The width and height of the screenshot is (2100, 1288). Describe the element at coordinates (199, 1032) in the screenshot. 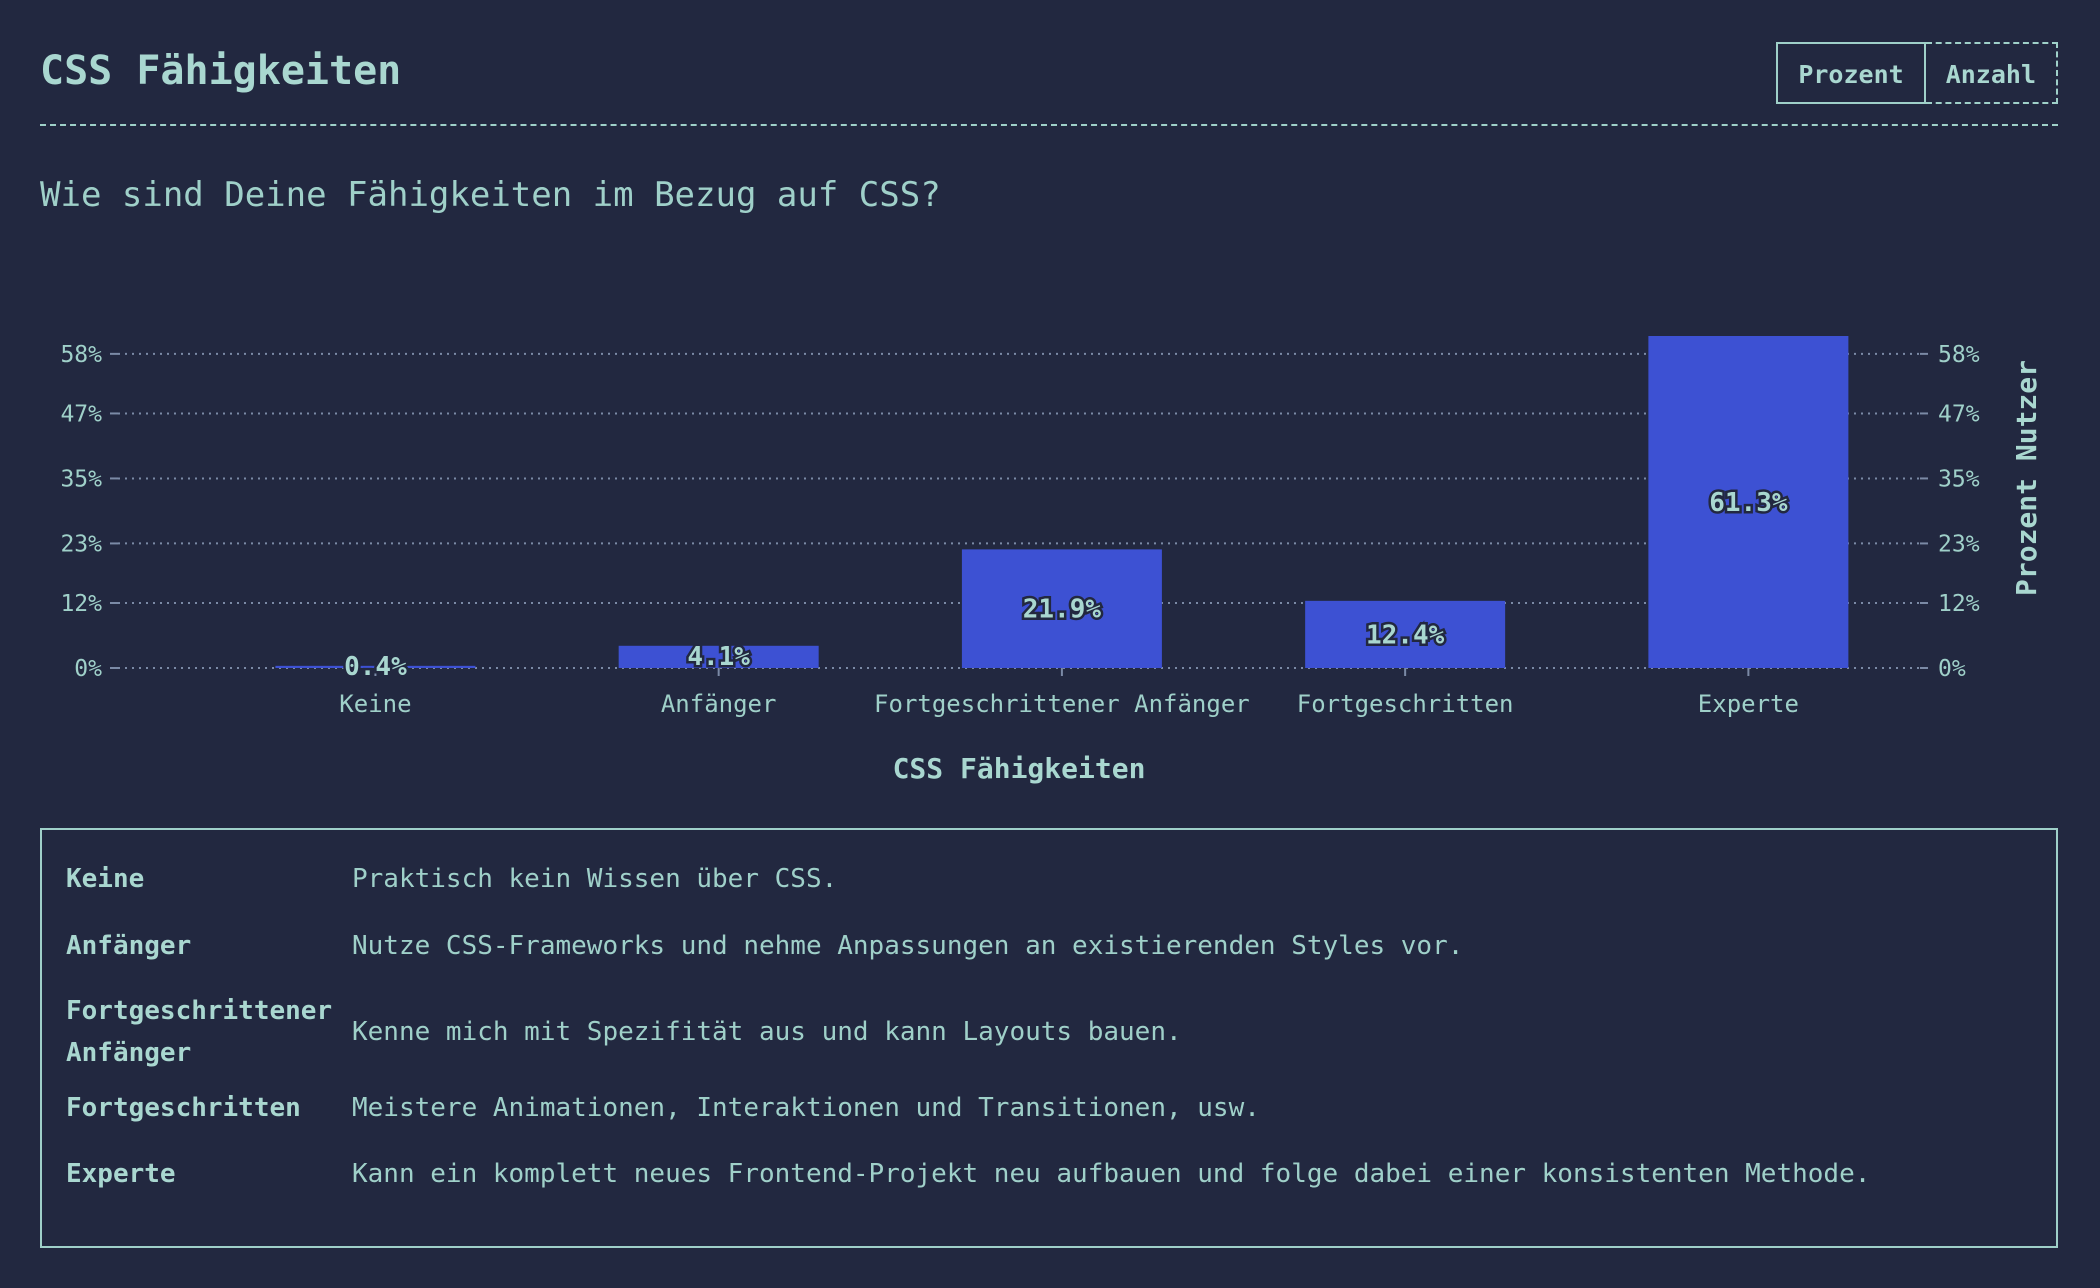

I see `legend-term: Fortgeschrittener Anfänger` at that location.